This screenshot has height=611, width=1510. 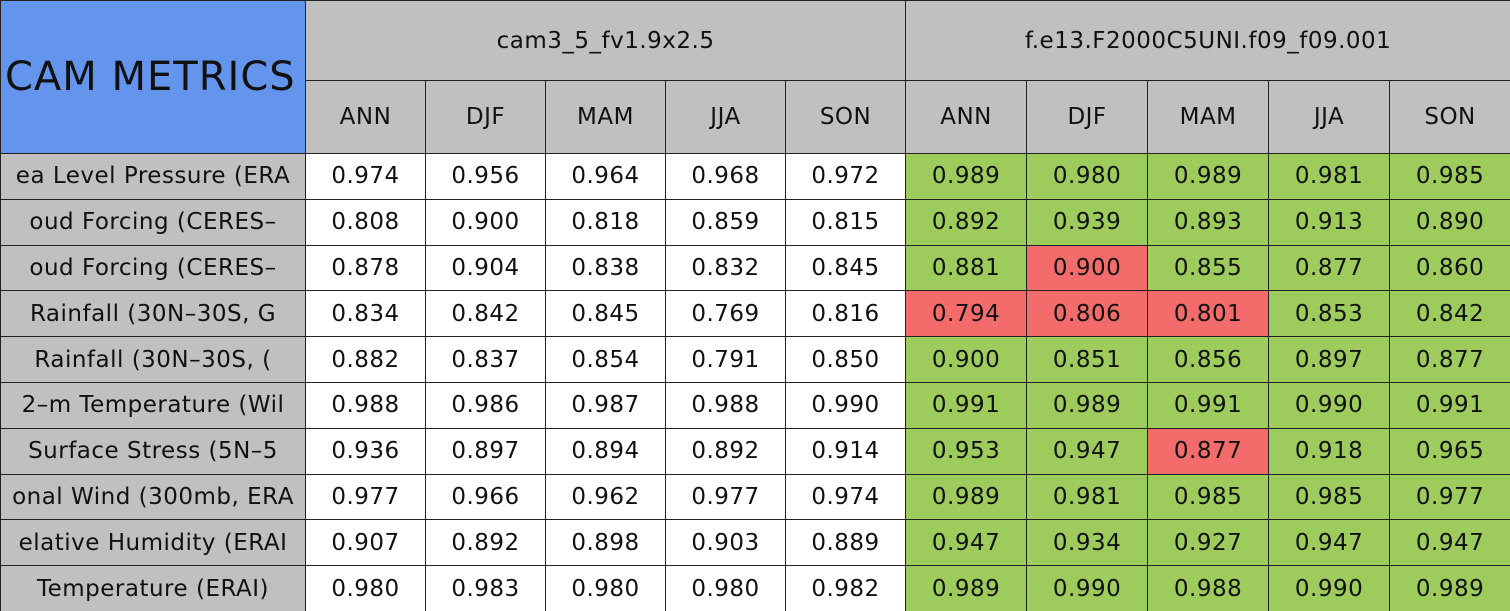 I want to click on value-cell: 0.907, so click(x=365, y=543).